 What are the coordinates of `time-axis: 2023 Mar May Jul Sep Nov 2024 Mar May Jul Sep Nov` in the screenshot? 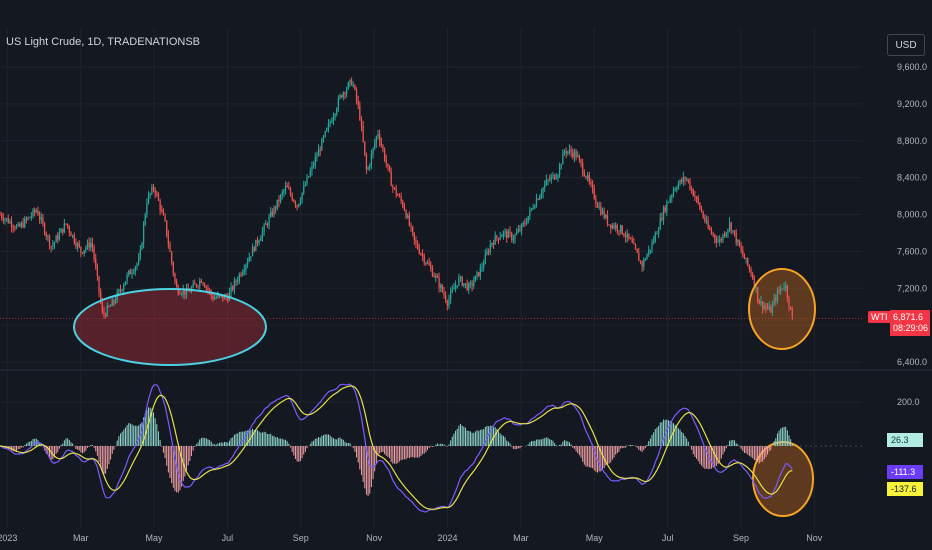 It's located at (411, 538).